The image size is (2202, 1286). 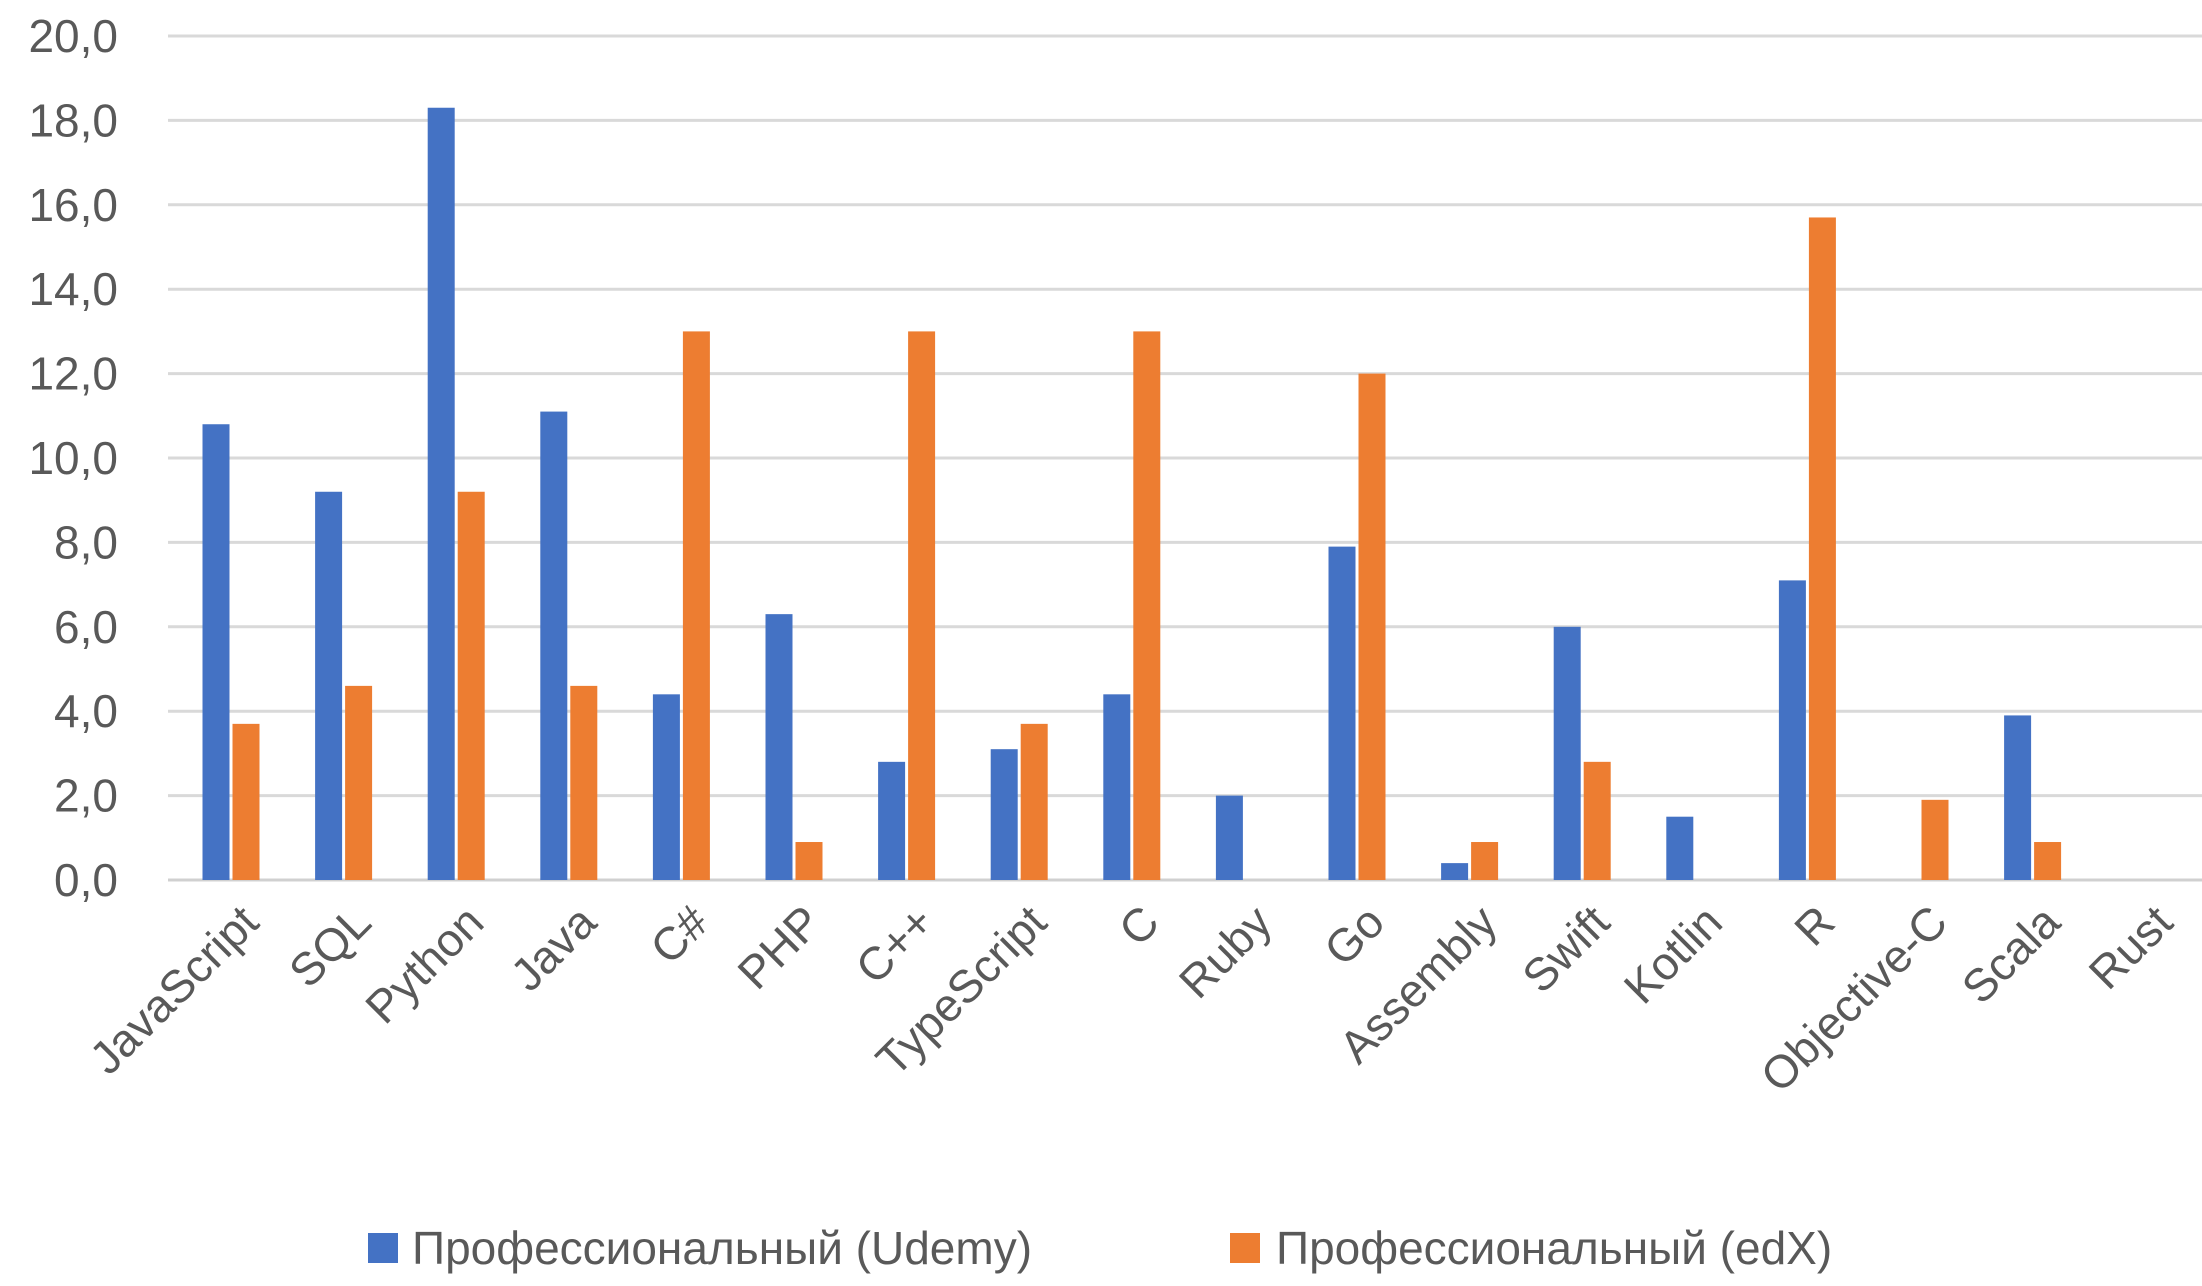 What do you see at coordinates (73, 374) in the screenshot?
I see `y-tick-label: 12,0` at bounding box center [73, 374].